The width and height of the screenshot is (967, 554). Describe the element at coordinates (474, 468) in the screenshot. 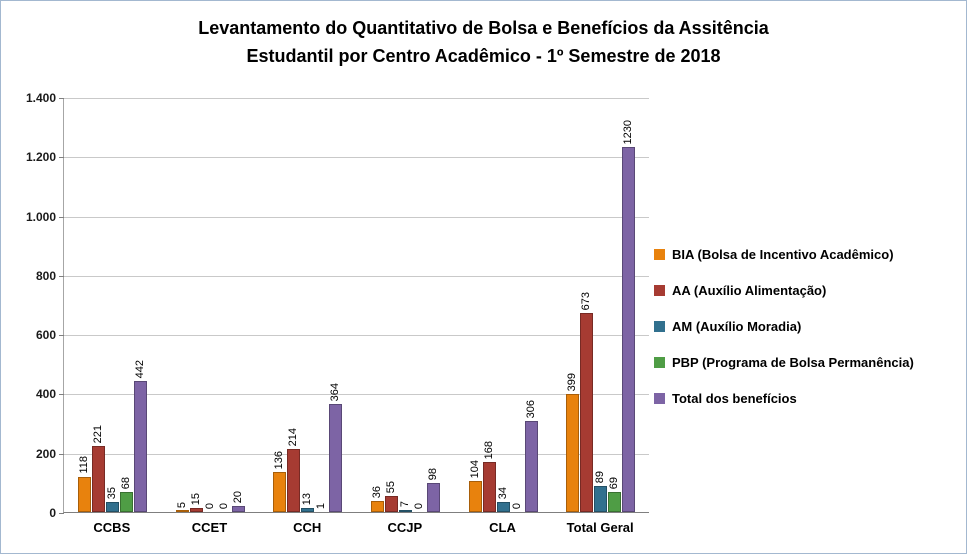

I see `bar-value-label: 104` at that location.